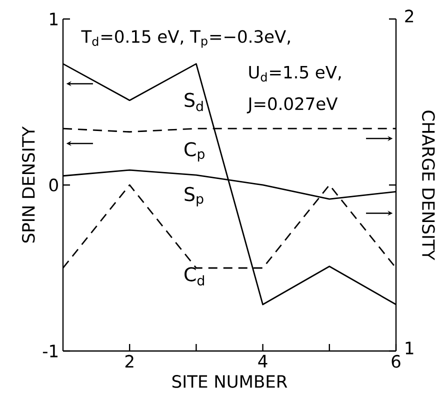 This screenshot has height=411, width=443. I want to click on series-label: S$_{p}$, so click(194, 196).